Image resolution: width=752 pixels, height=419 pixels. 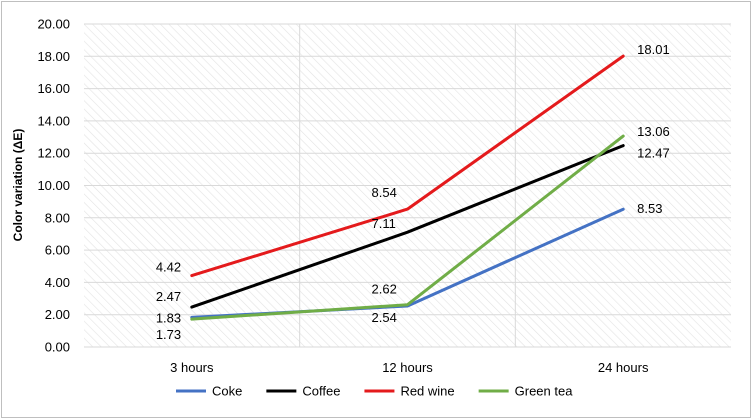 What do you see at coordinates (321, 391) in the screenshot?
I see `legend-entry: Coffee` at bounding box center [321, 391].